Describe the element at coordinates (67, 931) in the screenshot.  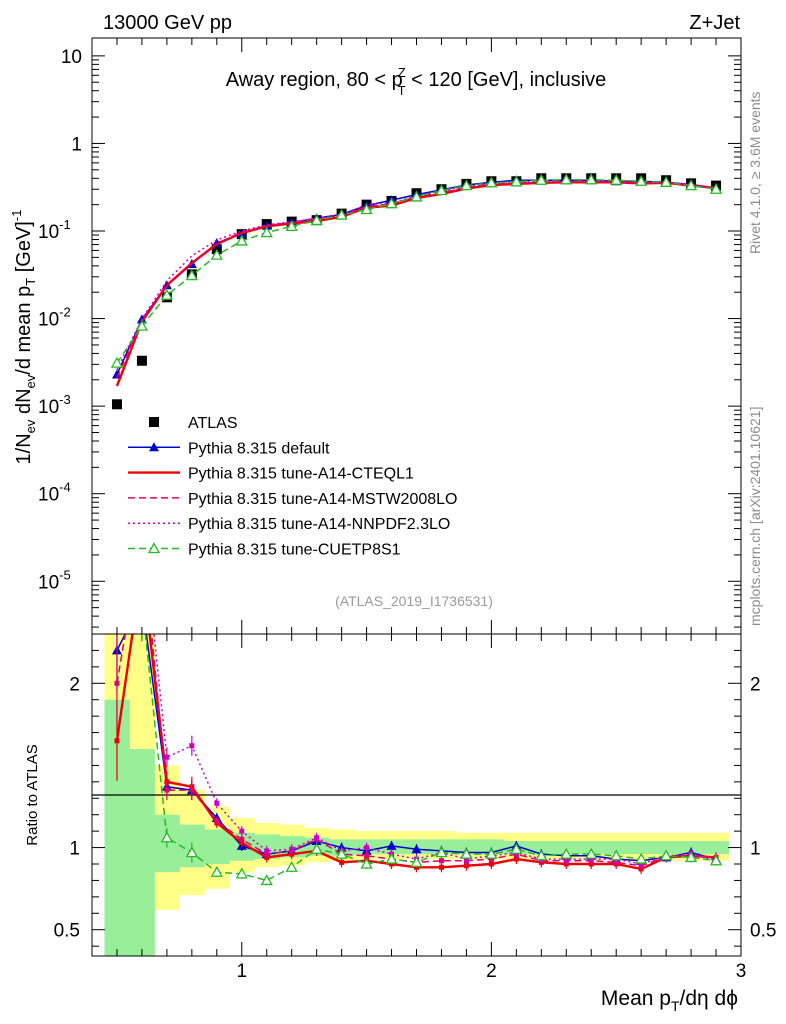
I see `ratio-y-tick-label-left: 0.5` at that location.